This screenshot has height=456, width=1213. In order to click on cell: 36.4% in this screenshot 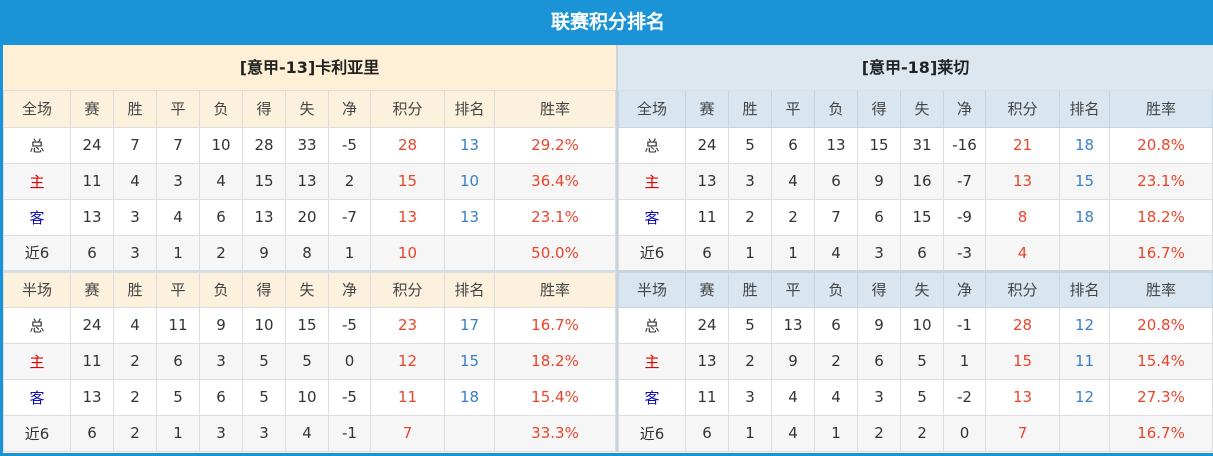, I will do `click(555, 181)`.